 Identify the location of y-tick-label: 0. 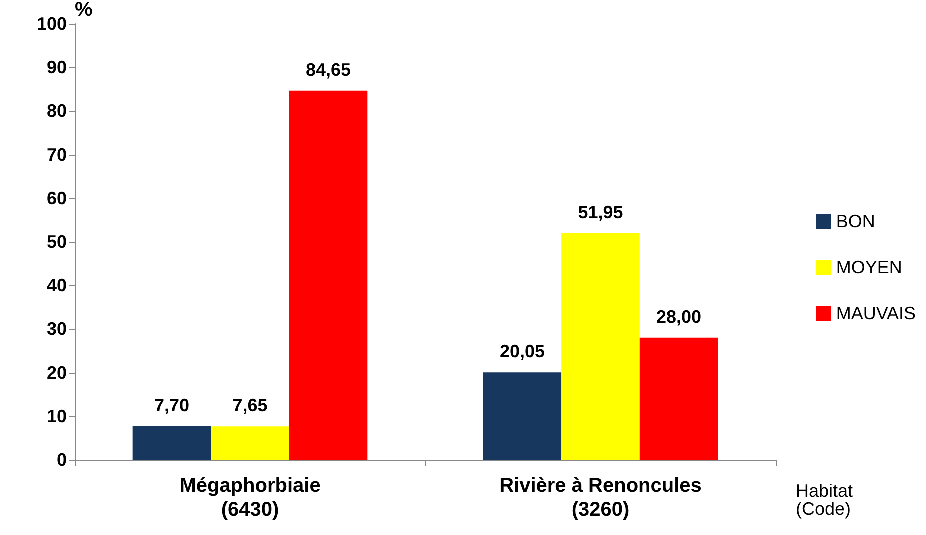
(61, 460).